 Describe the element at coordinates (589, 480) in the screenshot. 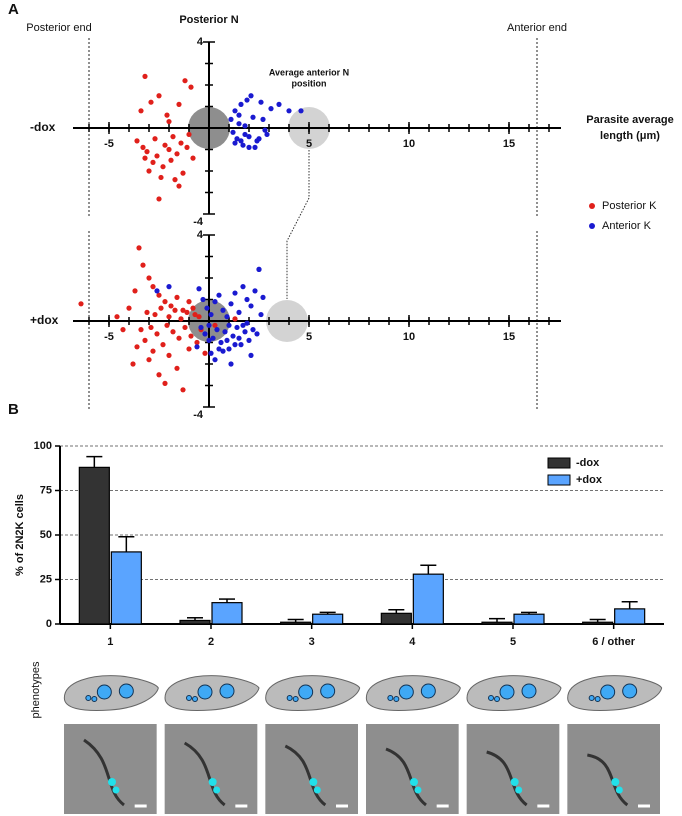

I see `legend-label: +dox` at that location.